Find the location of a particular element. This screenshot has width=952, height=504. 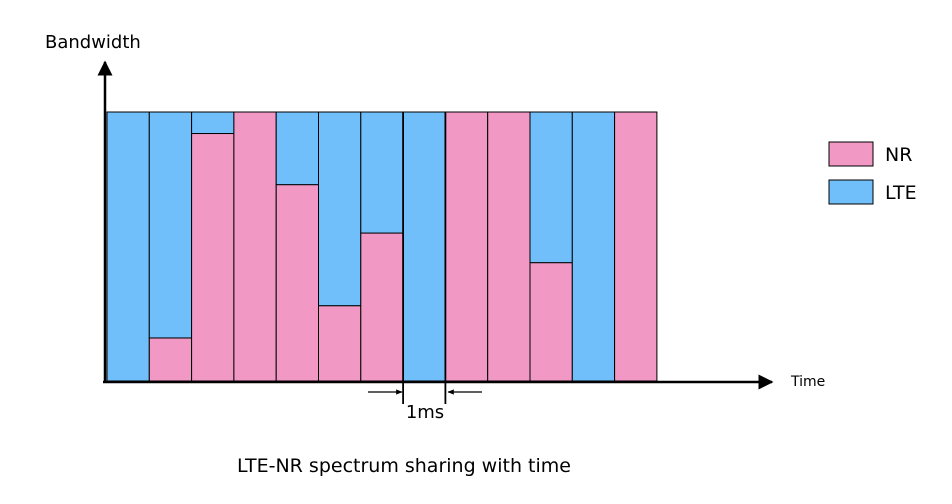

legend-swatch-lte is located at coordinates (851, 192).